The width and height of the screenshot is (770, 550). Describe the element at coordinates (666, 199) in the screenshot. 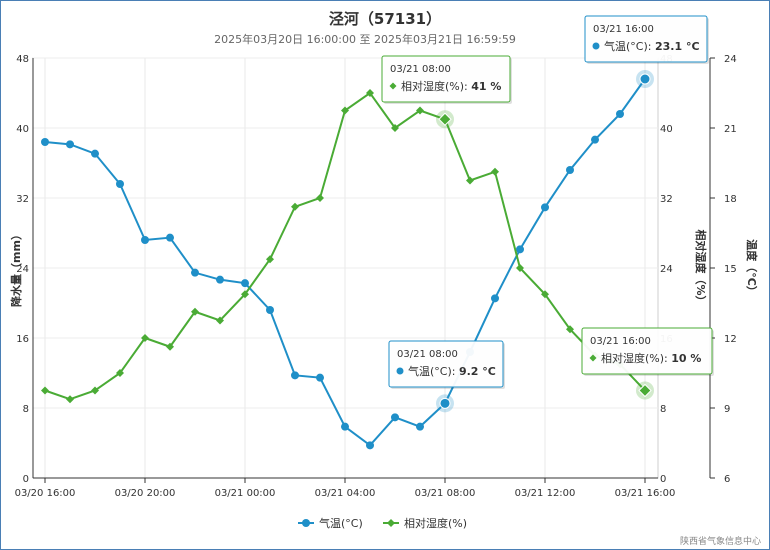

I see `humidity-tick-label: 32` at that location.